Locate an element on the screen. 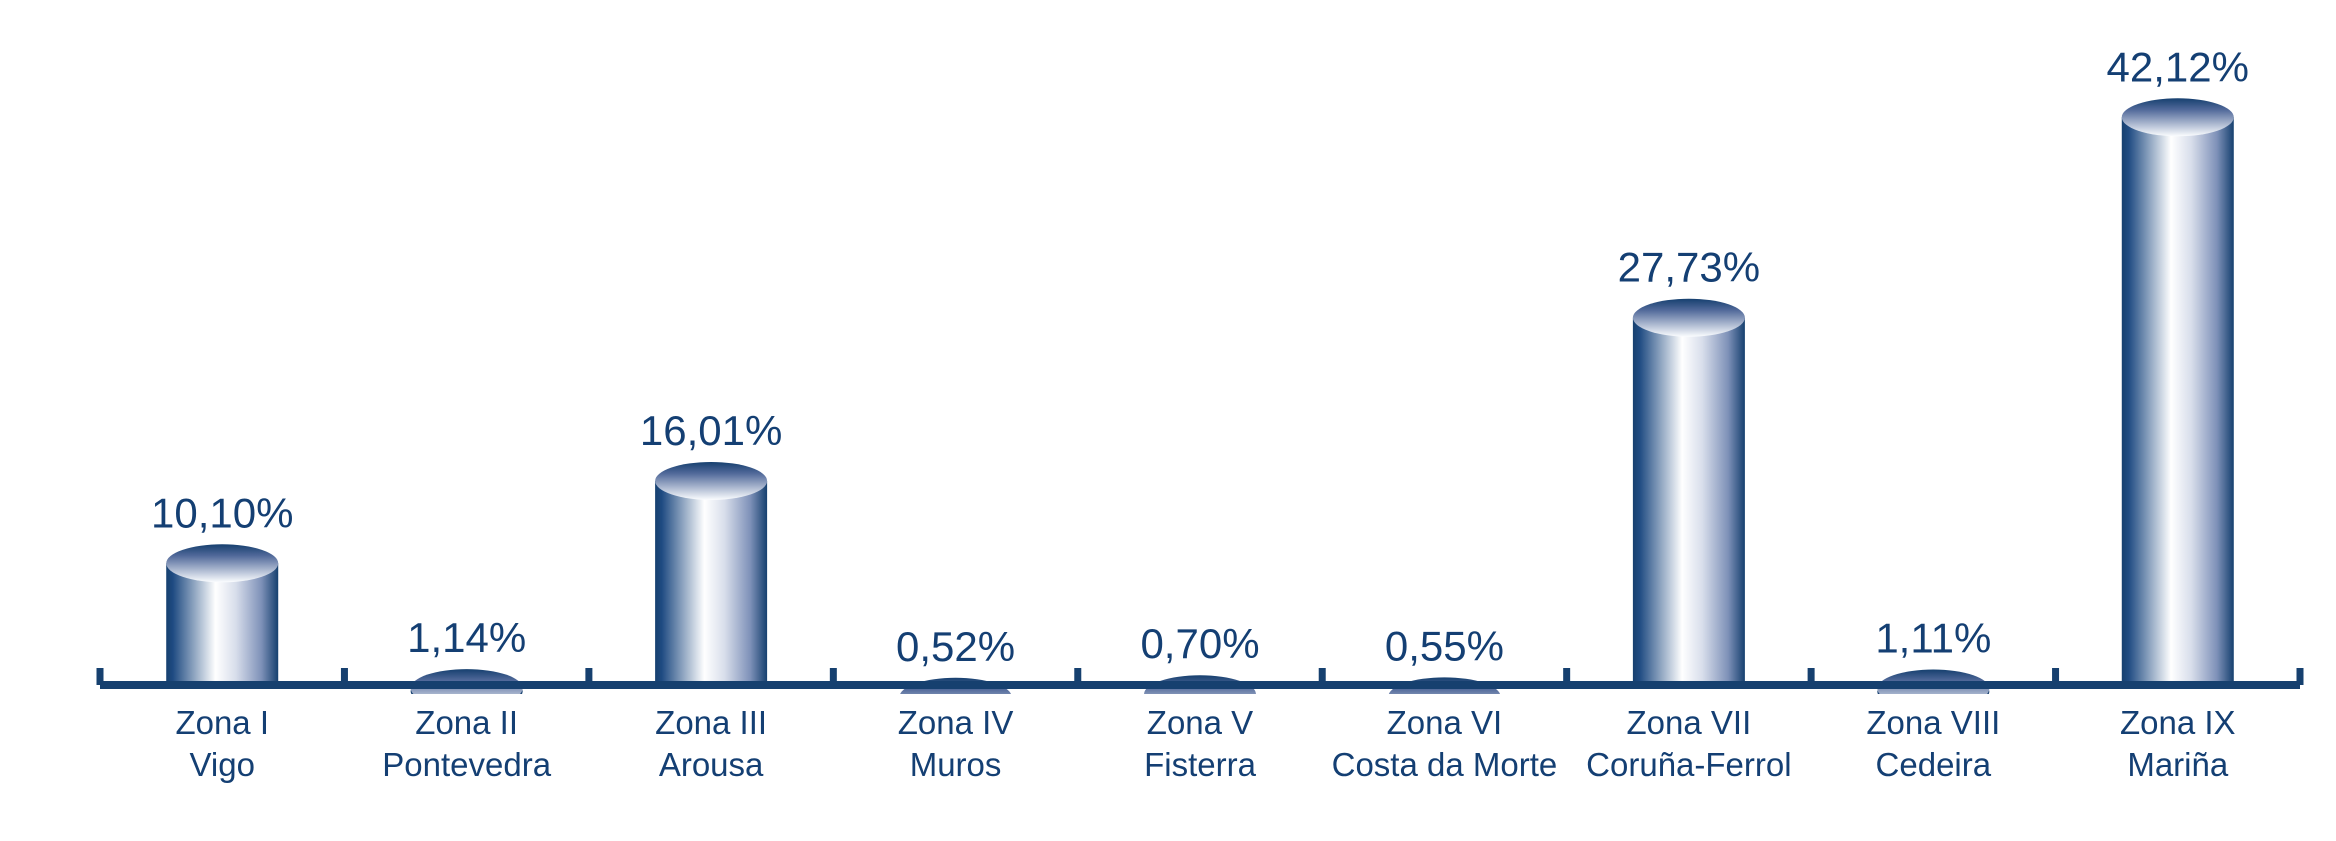  category-label-4-line2: Muros is located at coordinates (956, 764).